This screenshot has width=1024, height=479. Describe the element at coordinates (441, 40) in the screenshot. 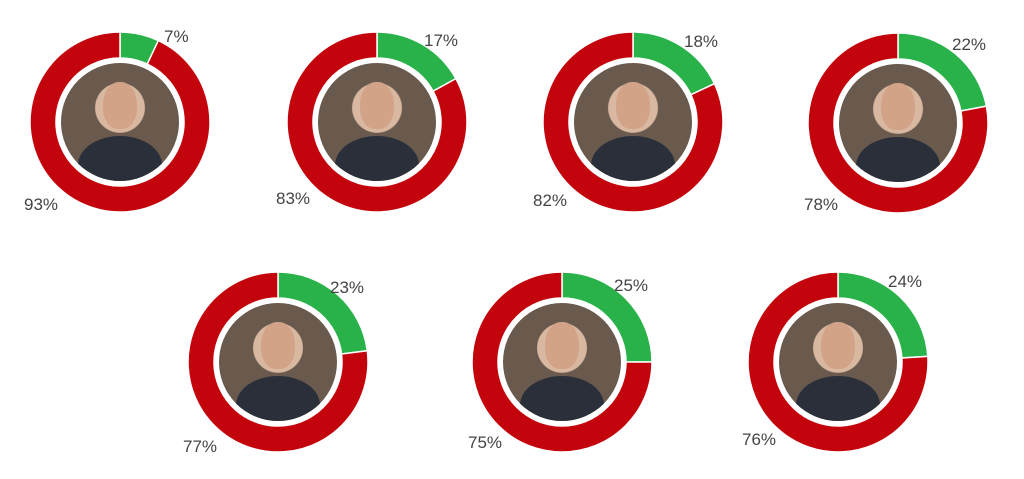

I see `green-percent-label-2: 17%` at that location.